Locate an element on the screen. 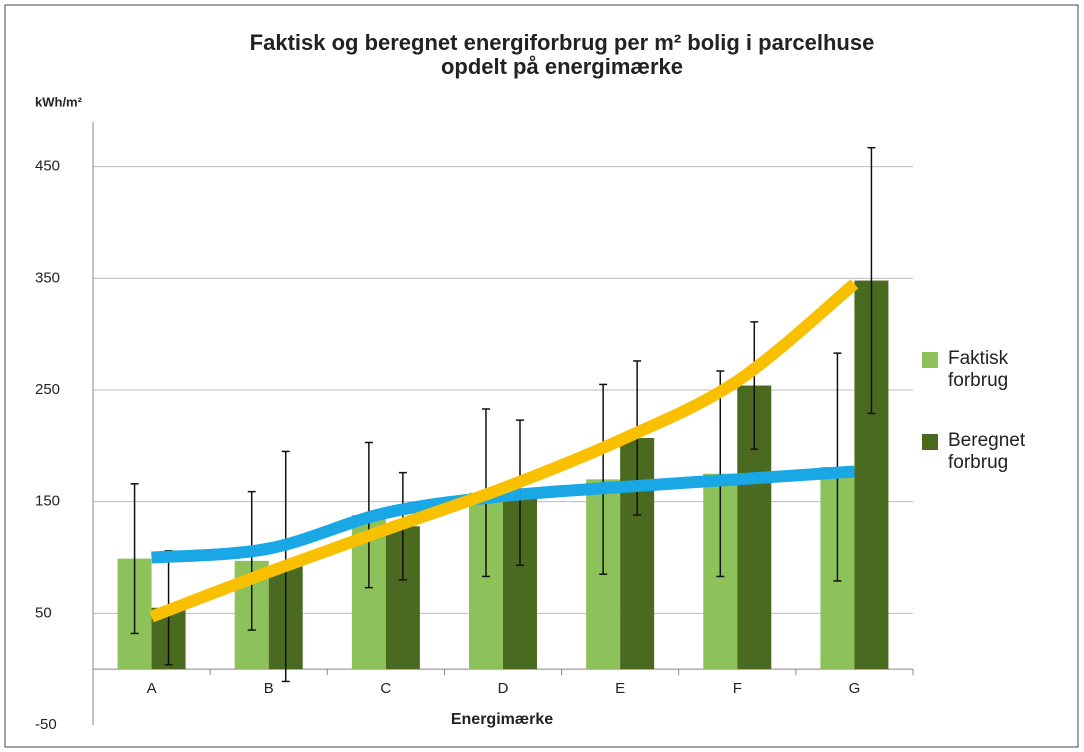  y-axis-label: kWh/m² is located at coordinates (59, 101).